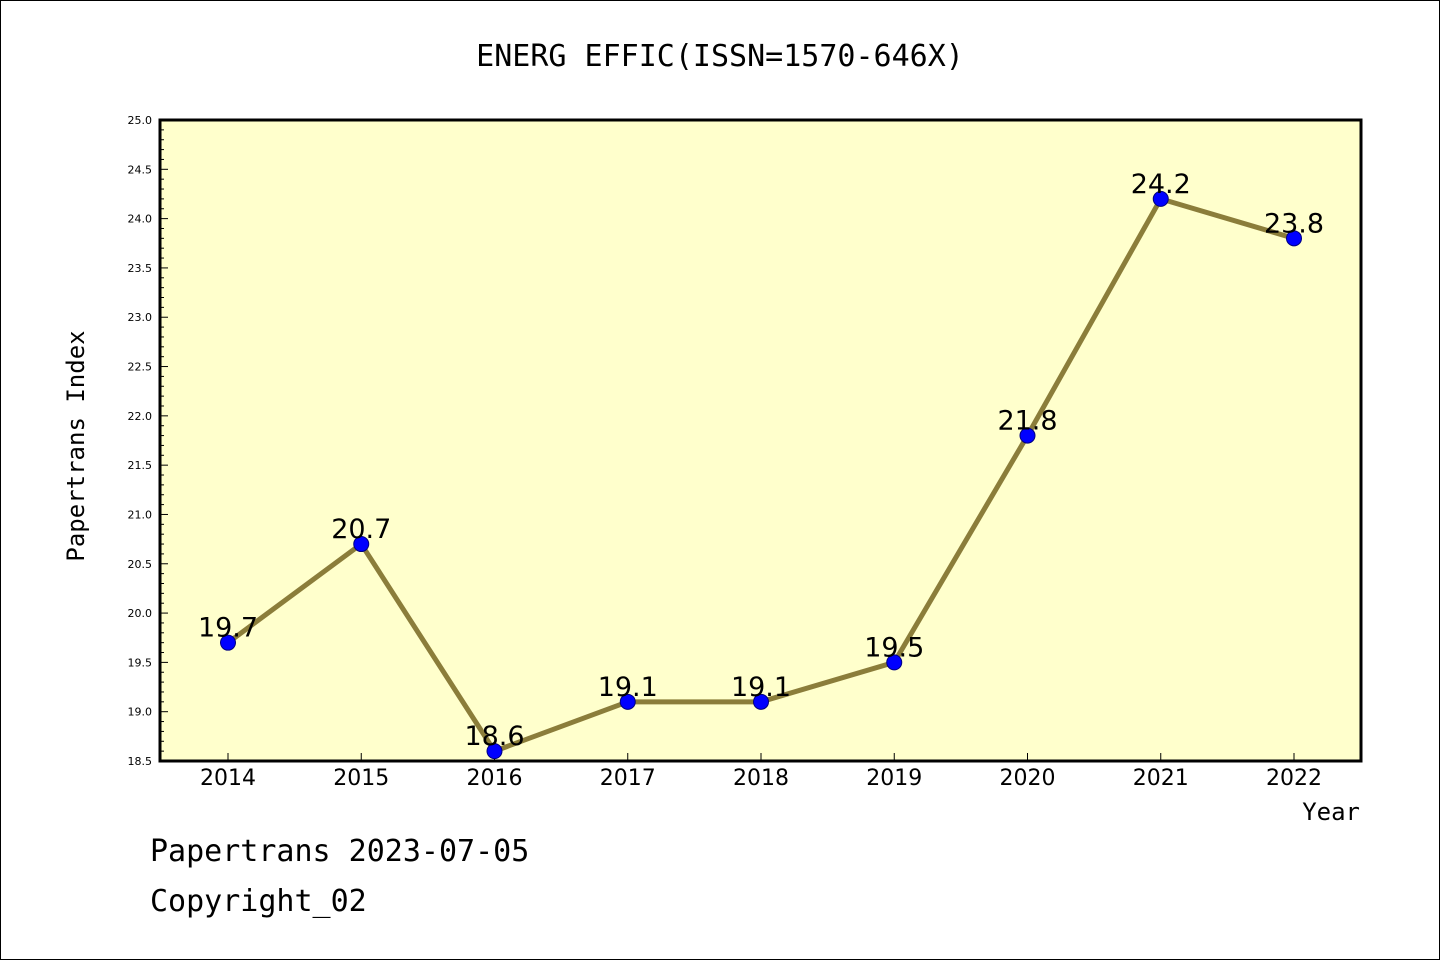 This screenshot has width=1440, height=960. What do you see at coordinates (140, 514) in the screenshot?
I see `y-tick-label: 21.0` at bounding box center [140, 514].